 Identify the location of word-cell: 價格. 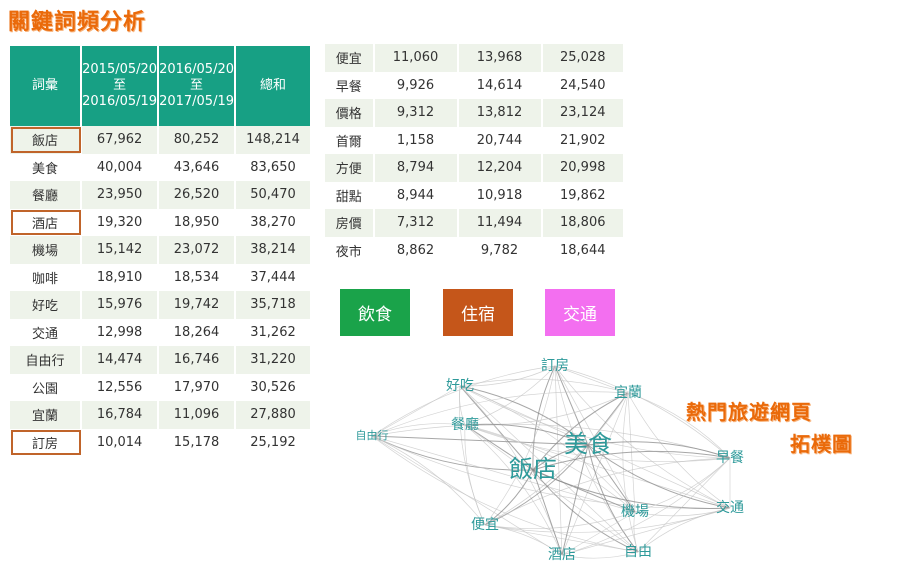
(350, 113).